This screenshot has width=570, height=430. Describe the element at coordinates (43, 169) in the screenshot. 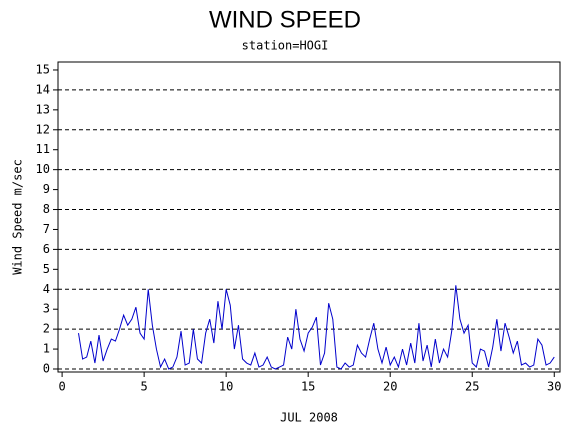

I see `y-tick-label: 10` at that location.